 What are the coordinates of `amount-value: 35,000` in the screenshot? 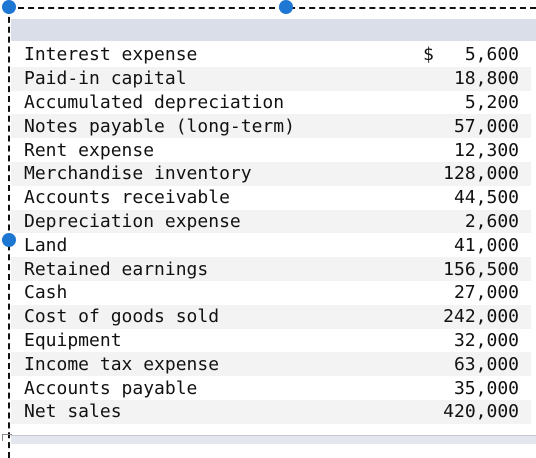 It's located at (486, 388).